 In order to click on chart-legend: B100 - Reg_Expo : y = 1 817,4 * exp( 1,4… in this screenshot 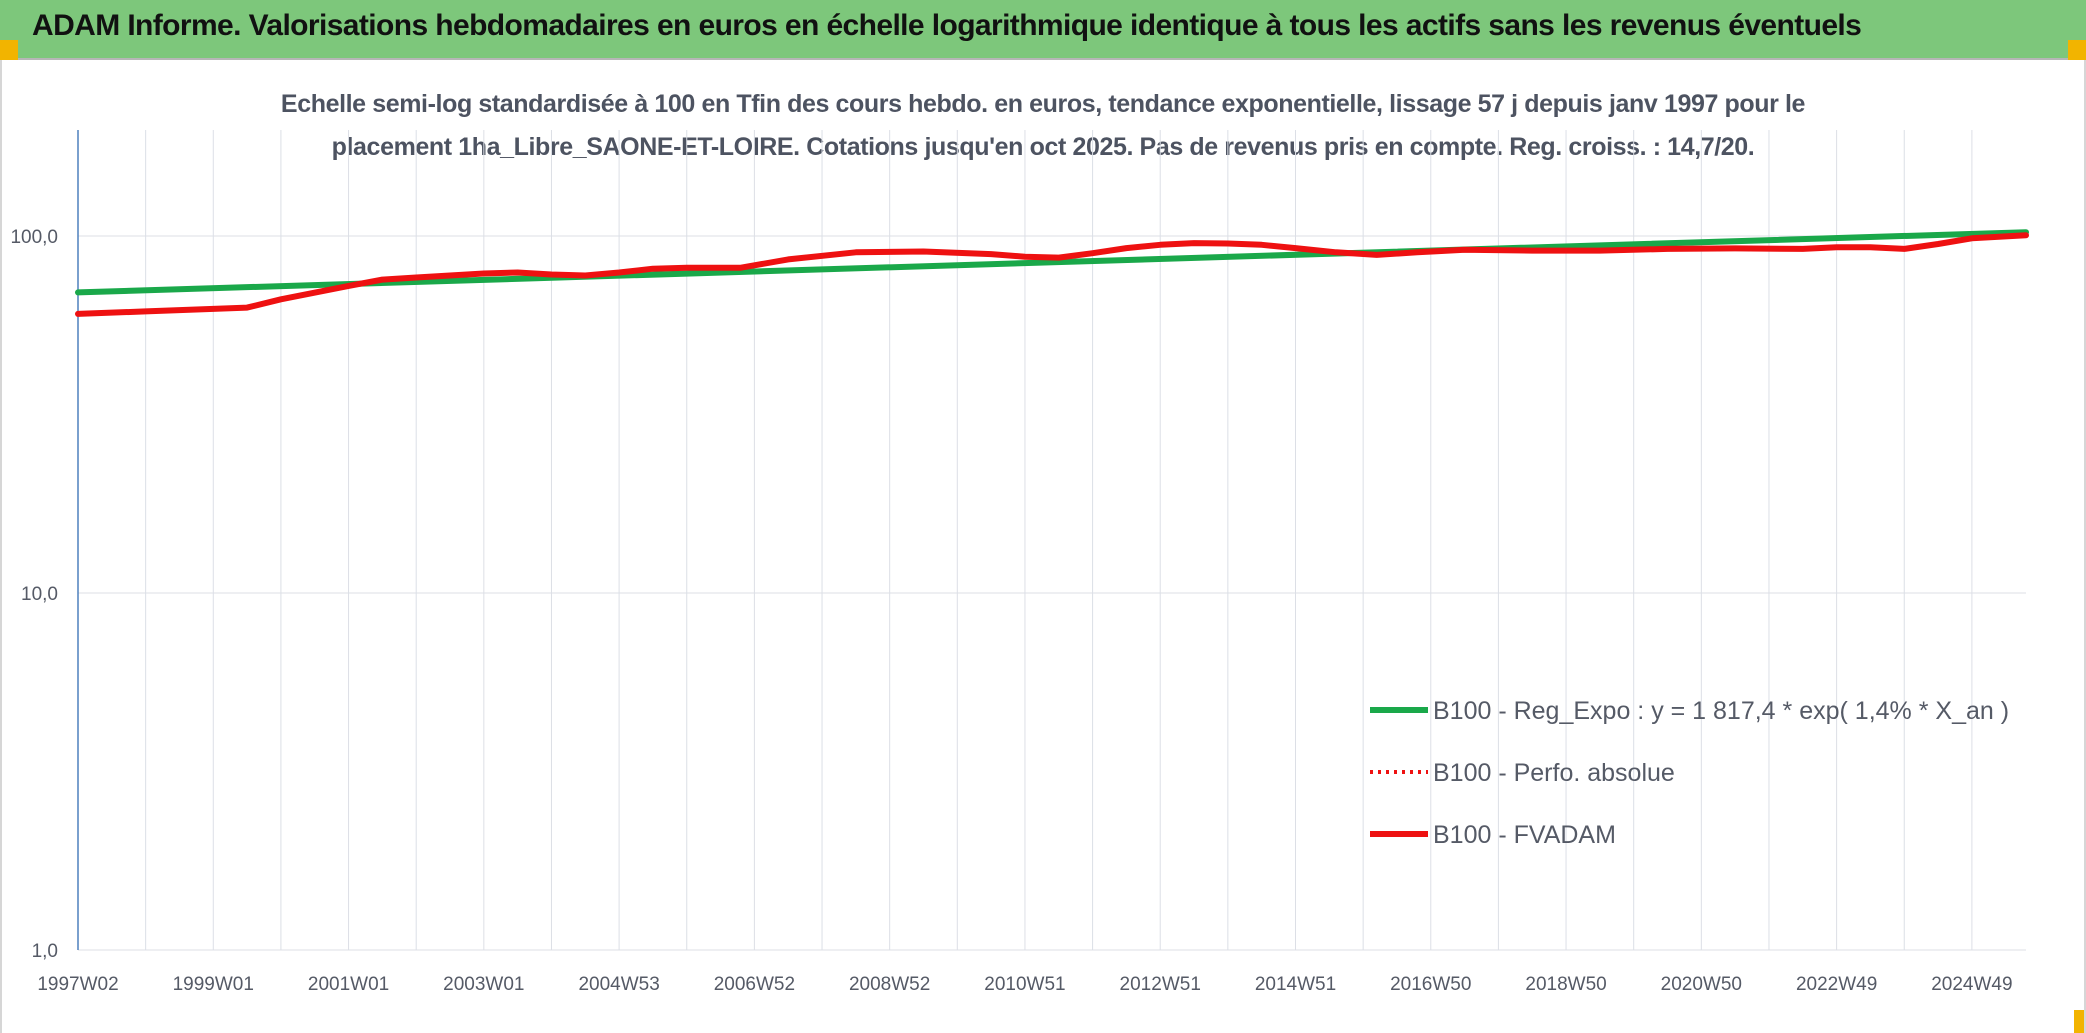, I will do `click(1689, 773)`.